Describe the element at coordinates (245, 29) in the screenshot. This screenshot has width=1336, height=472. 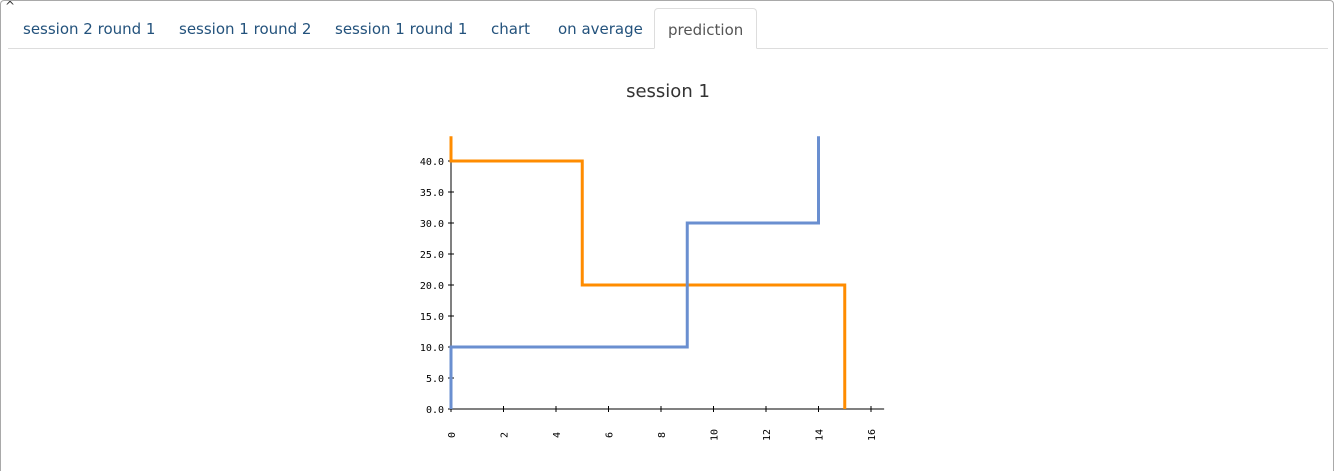
I see `tab-session-1-round-2: session 1 round 2` at that location.